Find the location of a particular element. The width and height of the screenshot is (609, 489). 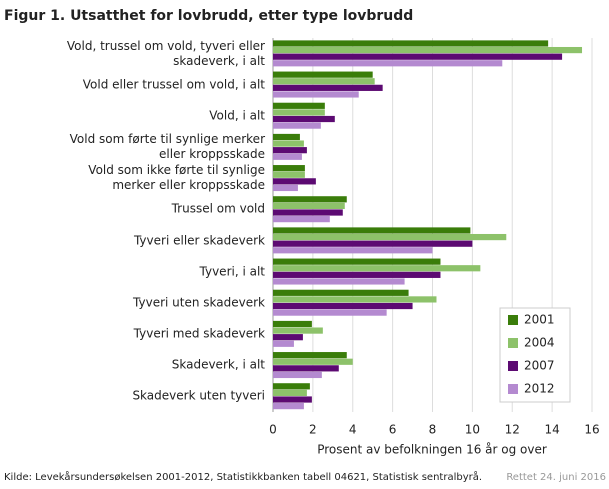

x-tick-label: 8 is located at coordinates (433, 430).